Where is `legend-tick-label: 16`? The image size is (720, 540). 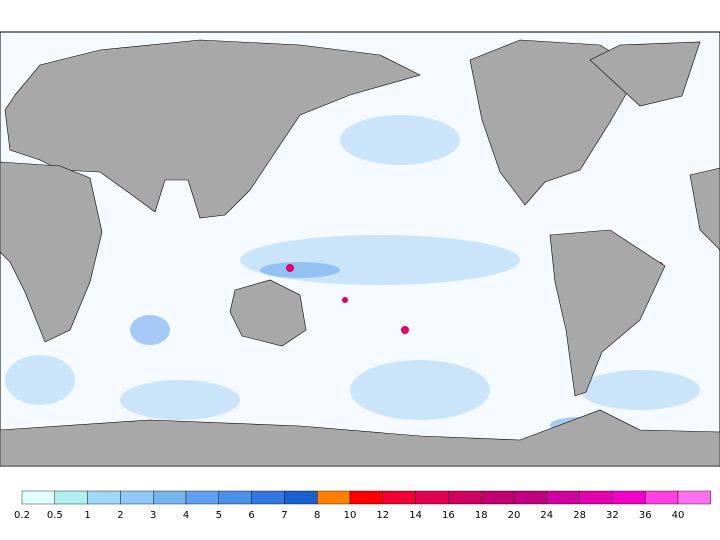
legend-tick-label: 16 is located at coordinates (448, 515).